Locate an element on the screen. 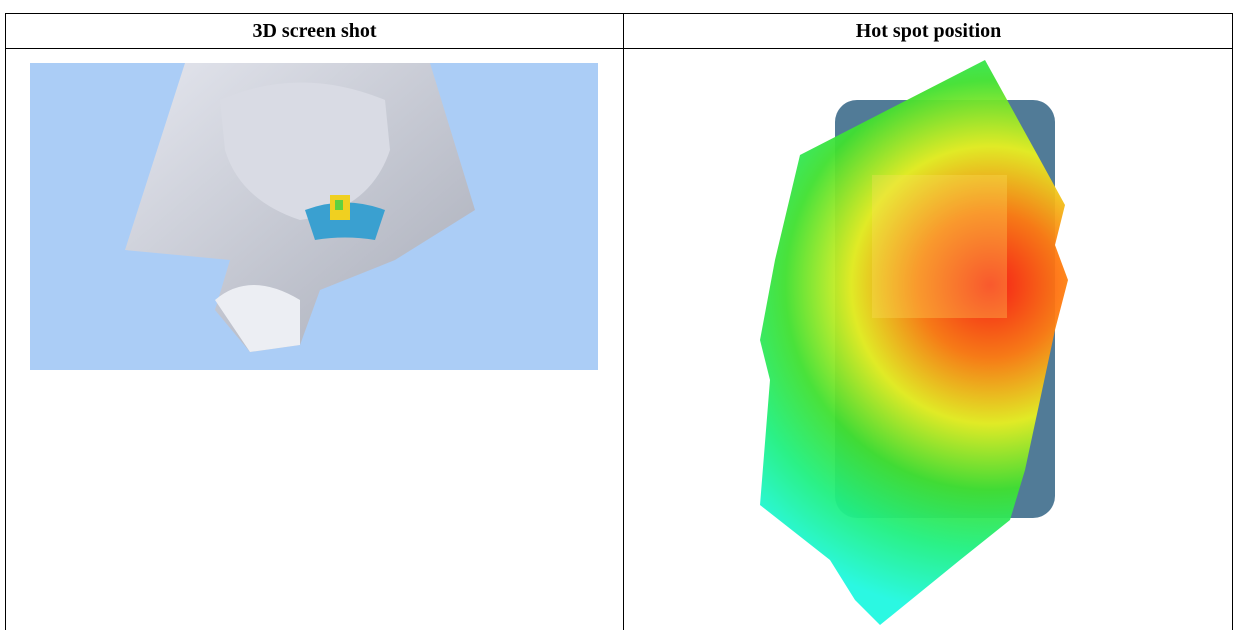 The image size is (1239, 631). column-divider is located at coordinates (623, 322).